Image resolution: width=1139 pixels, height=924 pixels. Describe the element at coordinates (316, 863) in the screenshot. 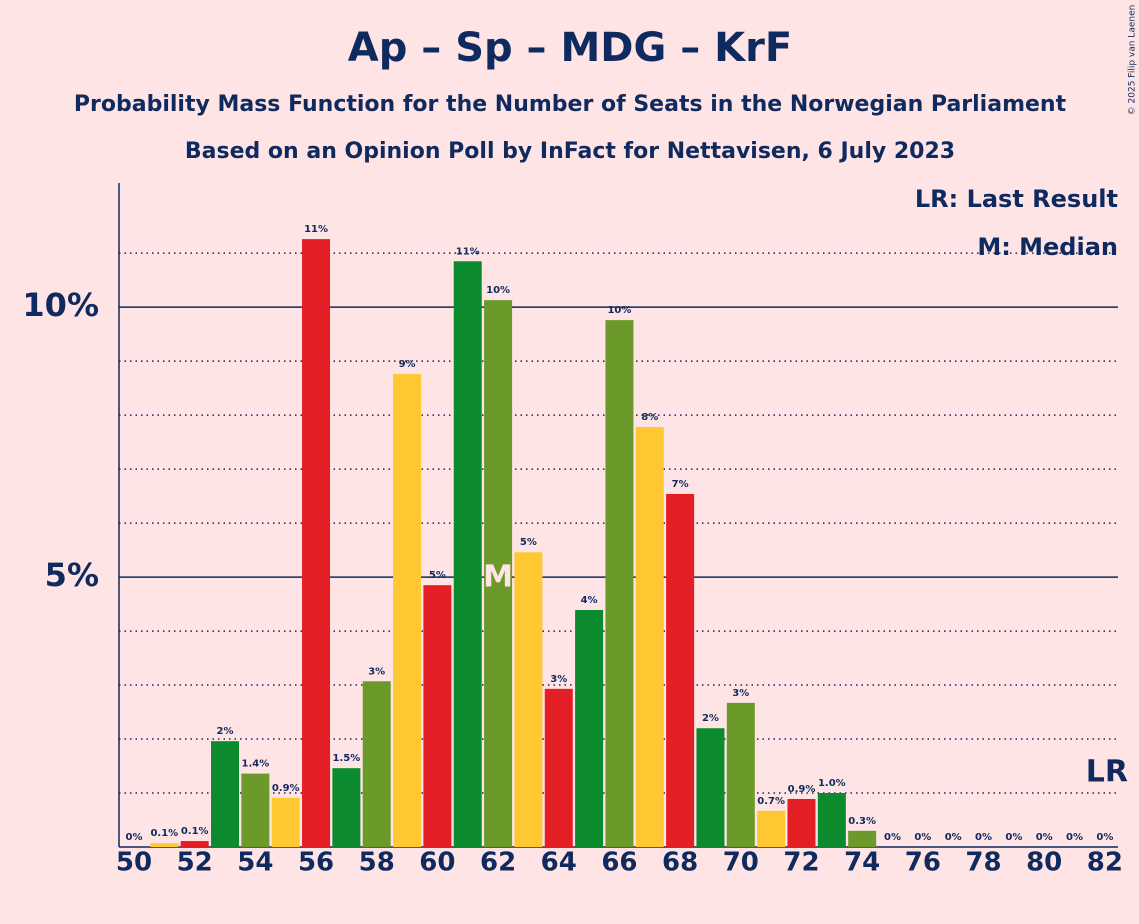

I see `x-tick-label: 56` at that location.